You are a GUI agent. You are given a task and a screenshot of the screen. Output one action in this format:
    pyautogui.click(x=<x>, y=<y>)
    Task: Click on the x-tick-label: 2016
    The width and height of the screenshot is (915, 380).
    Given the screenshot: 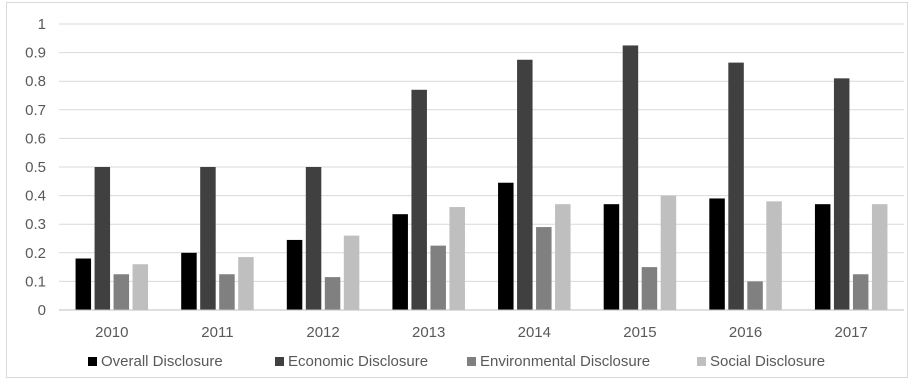 What is the action you would take?
    pyautogui.click(x=745, y=332)
    